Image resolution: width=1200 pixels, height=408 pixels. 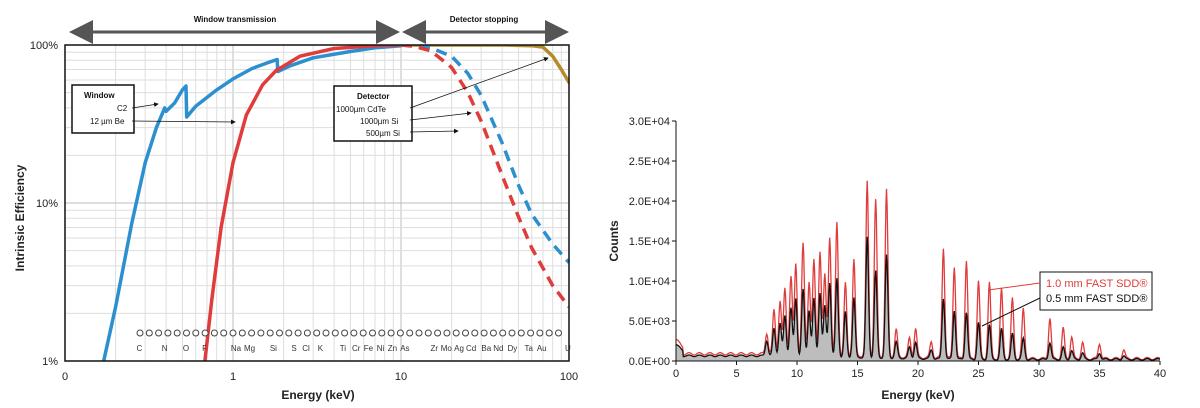 I want to click on element-label: Ta, so click(x=528, y=348).